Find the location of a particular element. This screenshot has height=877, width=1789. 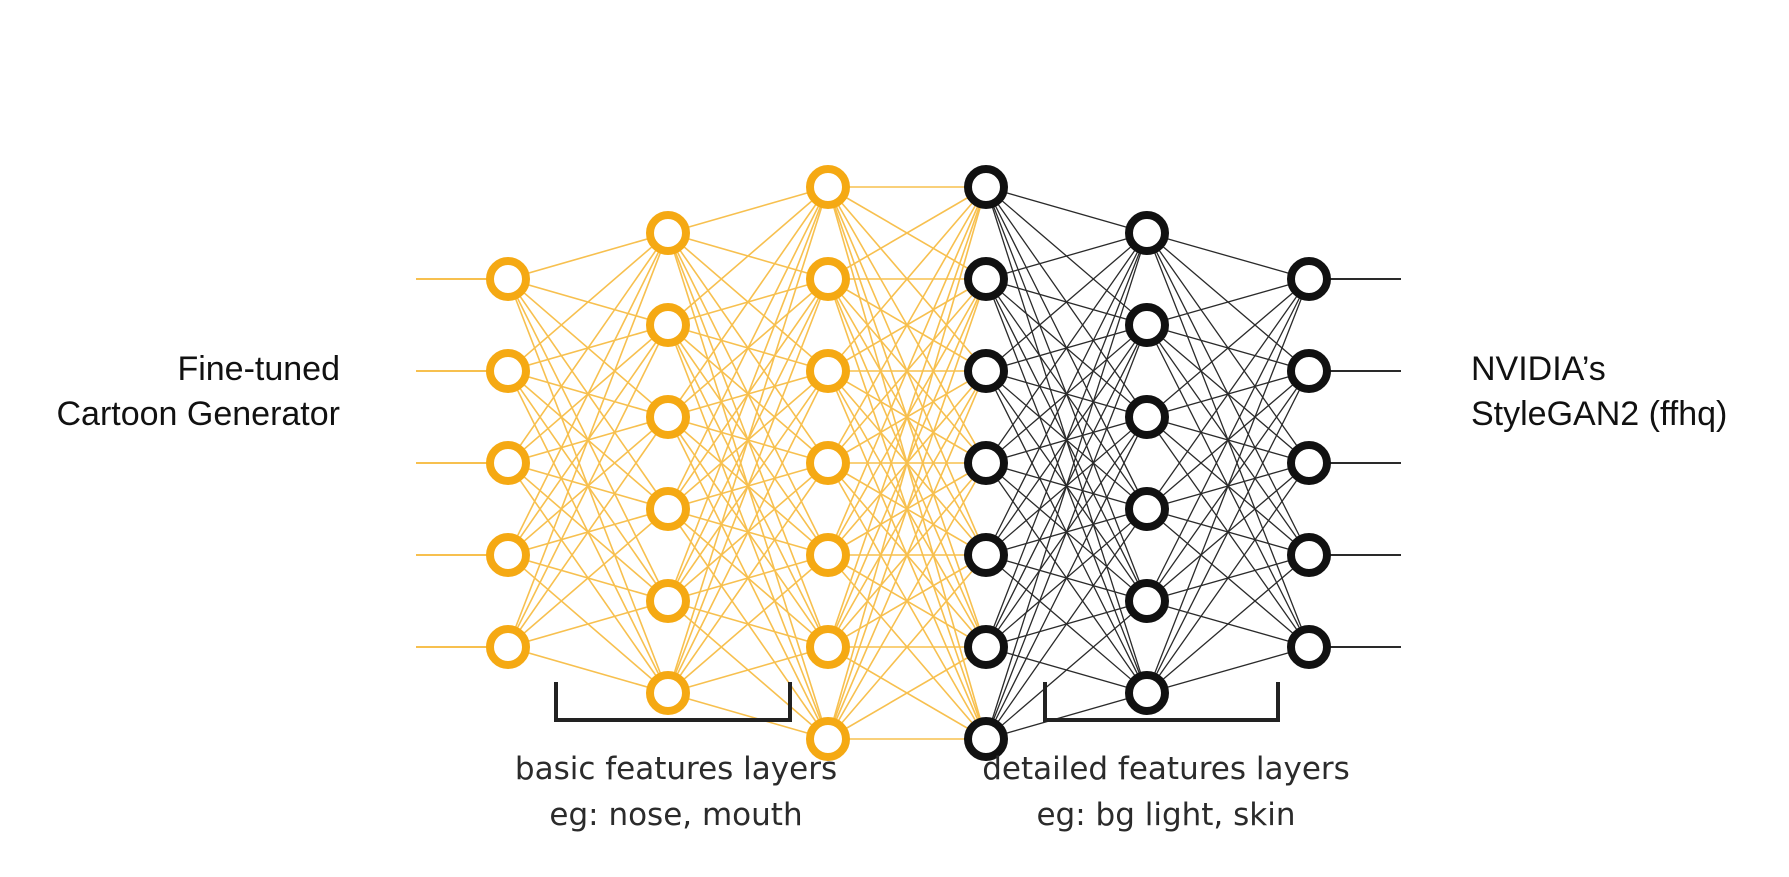

left-generator-label: Fine-tuned Cartoon Generator is located at coordinates (199, 392).